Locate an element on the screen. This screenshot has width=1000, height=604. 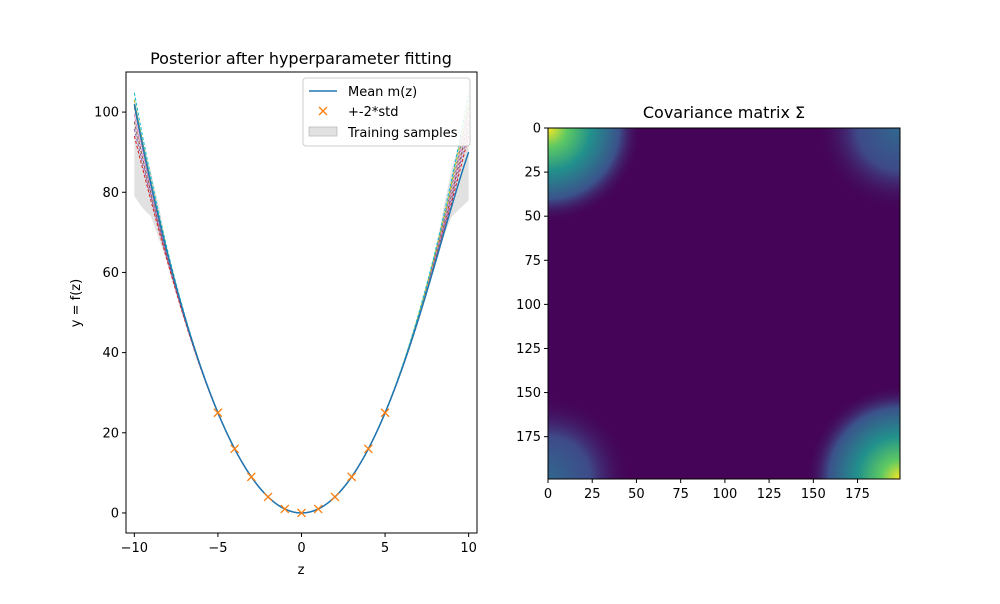
y-tick-label: 20 is located at coordinates (110, 433).